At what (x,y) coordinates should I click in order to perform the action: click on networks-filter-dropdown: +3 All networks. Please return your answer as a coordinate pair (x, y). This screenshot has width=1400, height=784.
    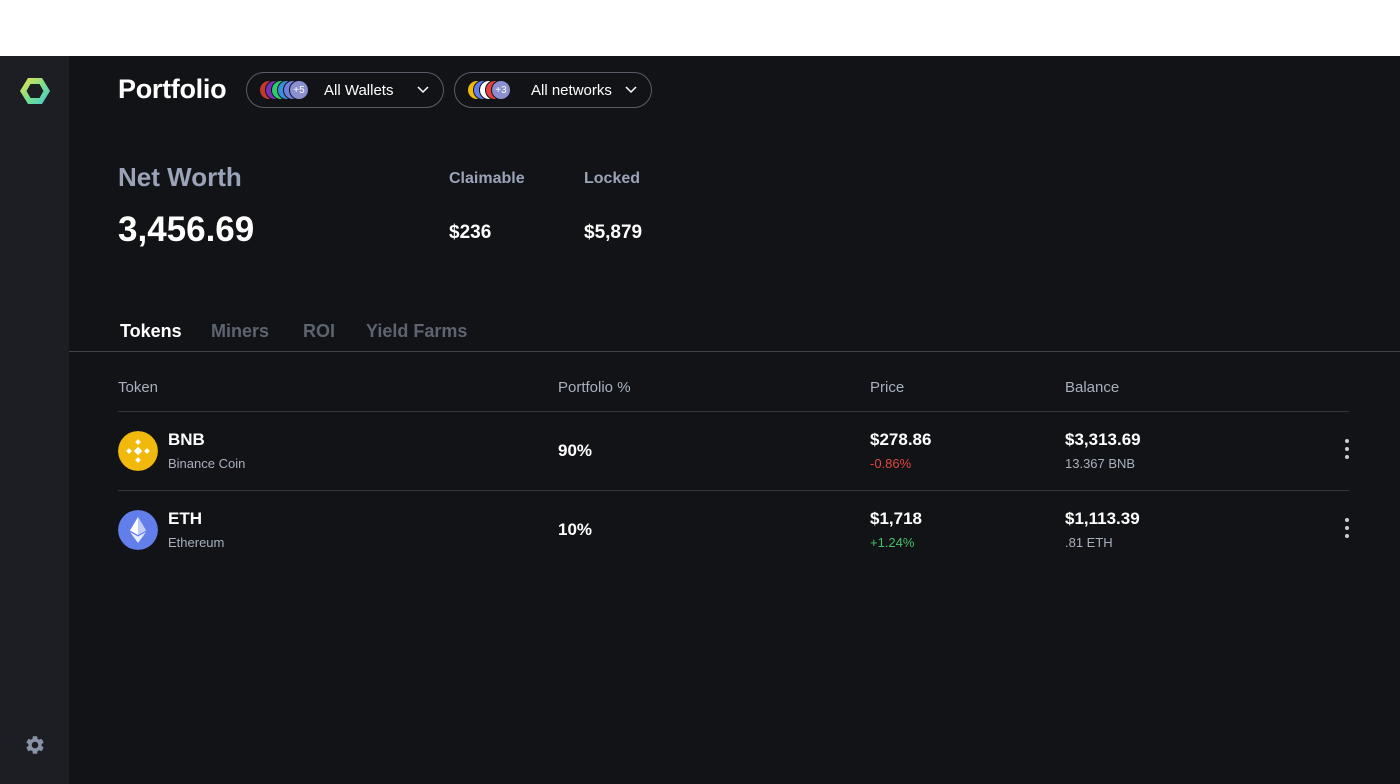
    Looking at the image, I should click on (553, 90).